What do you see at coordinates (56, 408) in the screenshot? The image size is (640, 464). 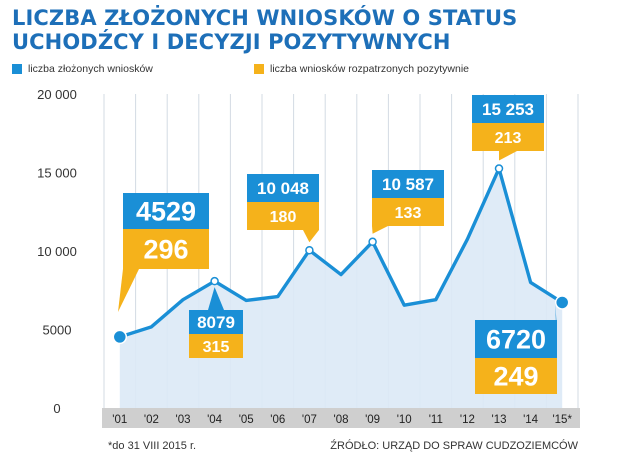 I see `y-tick-label: 0` at bounding box center [56, 408].